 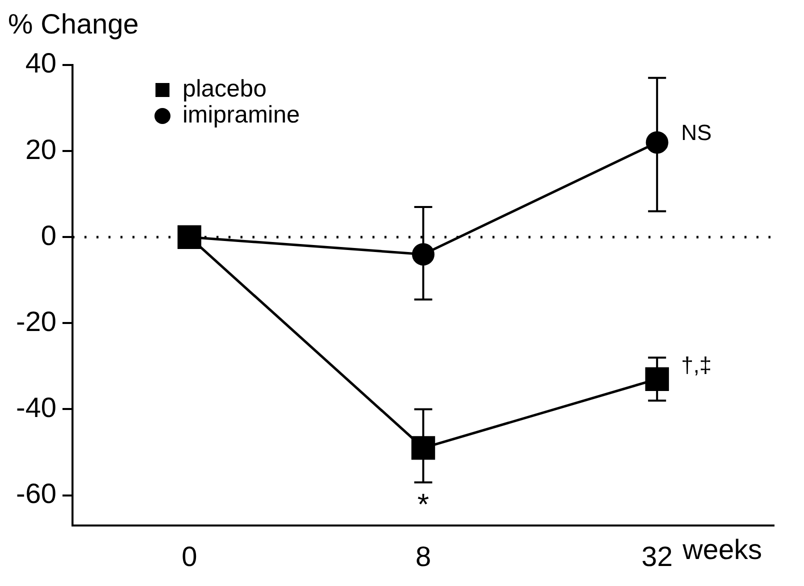 What do you see at coordinates (73, 24) in the screenshot?
I see `y-axis-title: % Change` at bounding box center [73, 24].